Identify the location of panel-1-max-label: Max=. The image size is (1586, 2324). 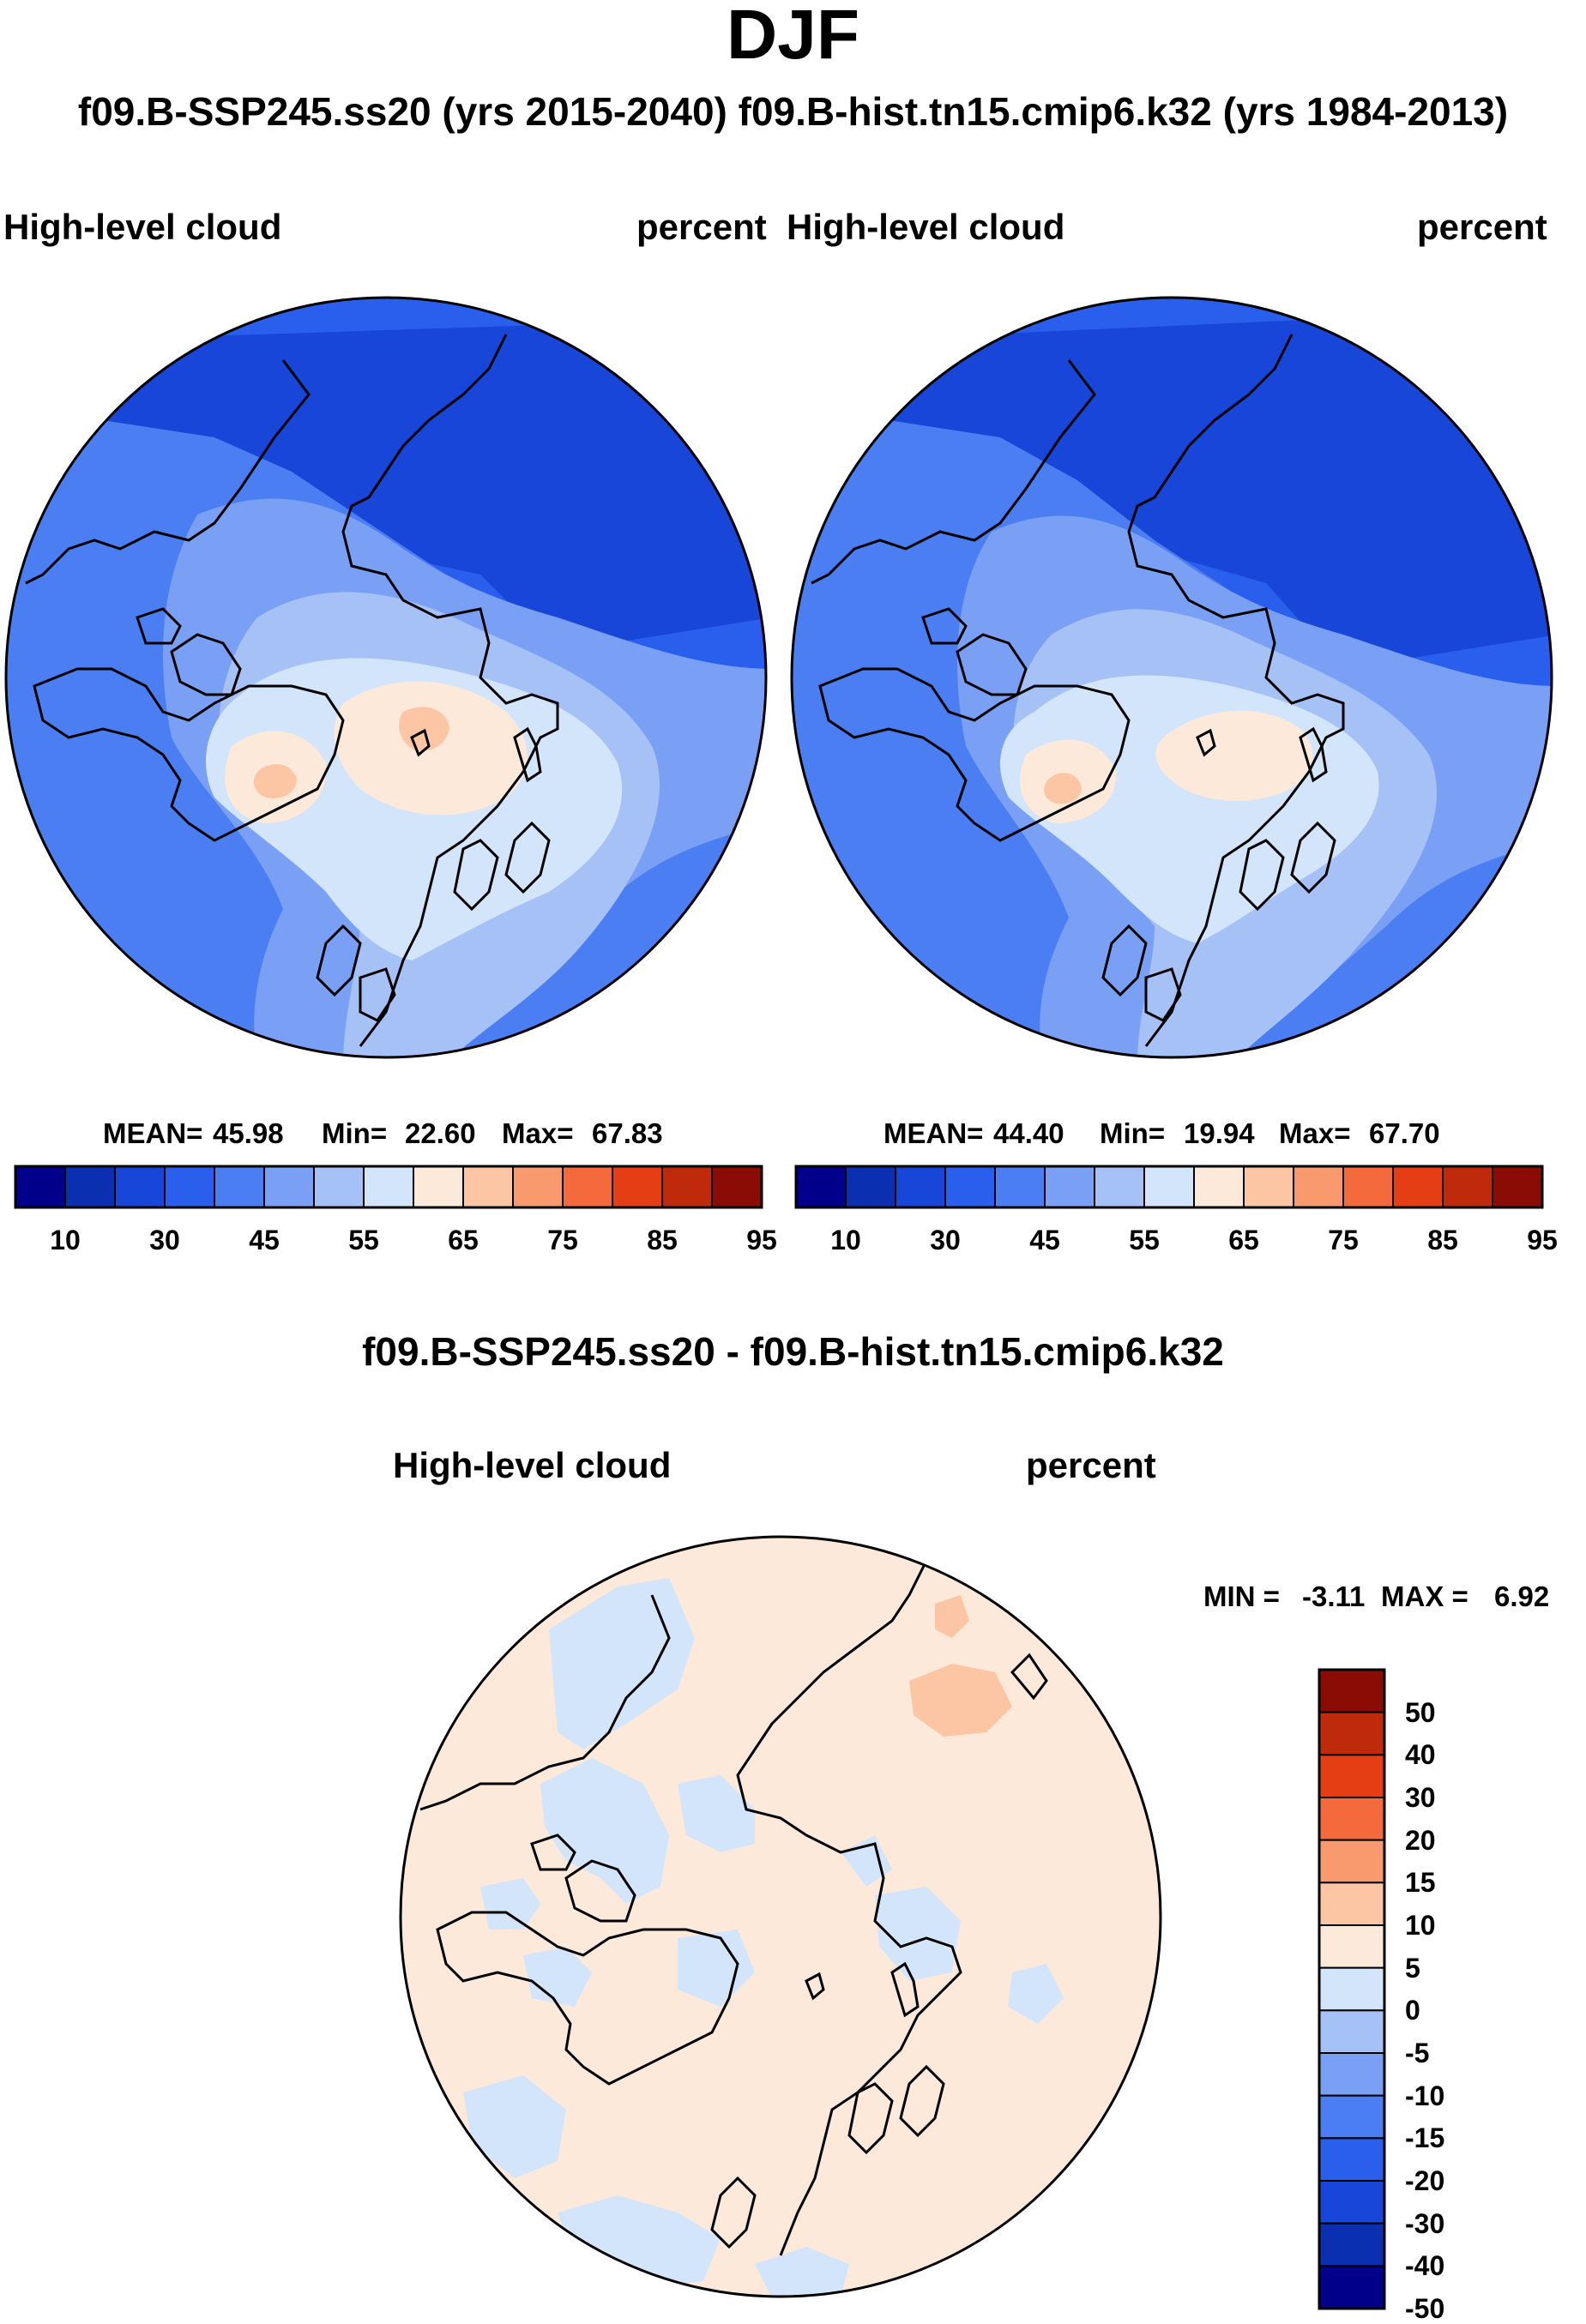
(538, 1133).